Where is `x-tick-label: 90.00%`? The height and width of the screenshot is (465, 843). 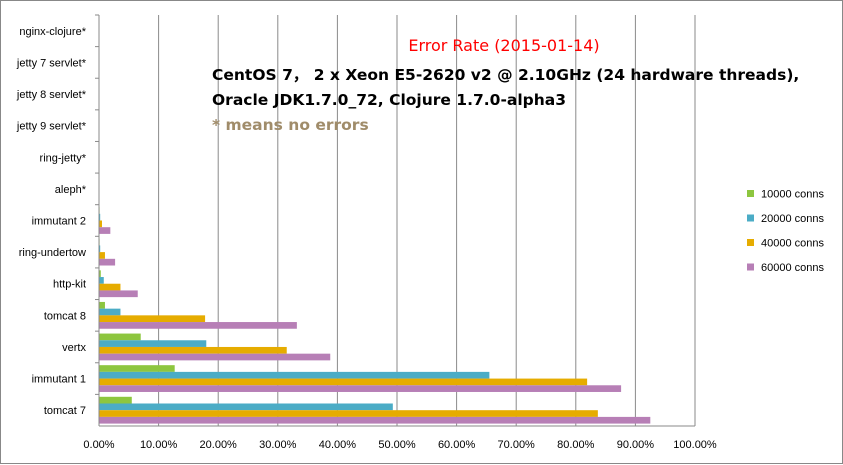 x-tick-label: 90.00% is located at coordinates (636, 445).